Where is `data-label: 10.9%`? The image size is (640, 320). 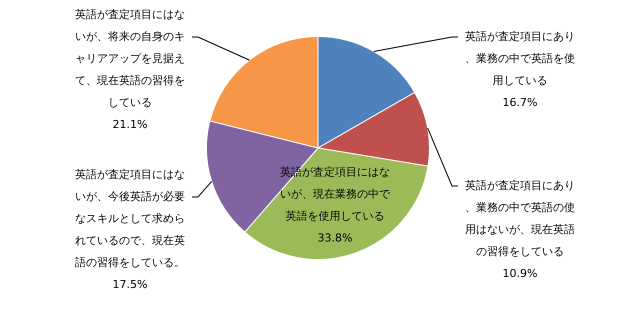
data-label: 10.9% is located at coordinates (520, 273).